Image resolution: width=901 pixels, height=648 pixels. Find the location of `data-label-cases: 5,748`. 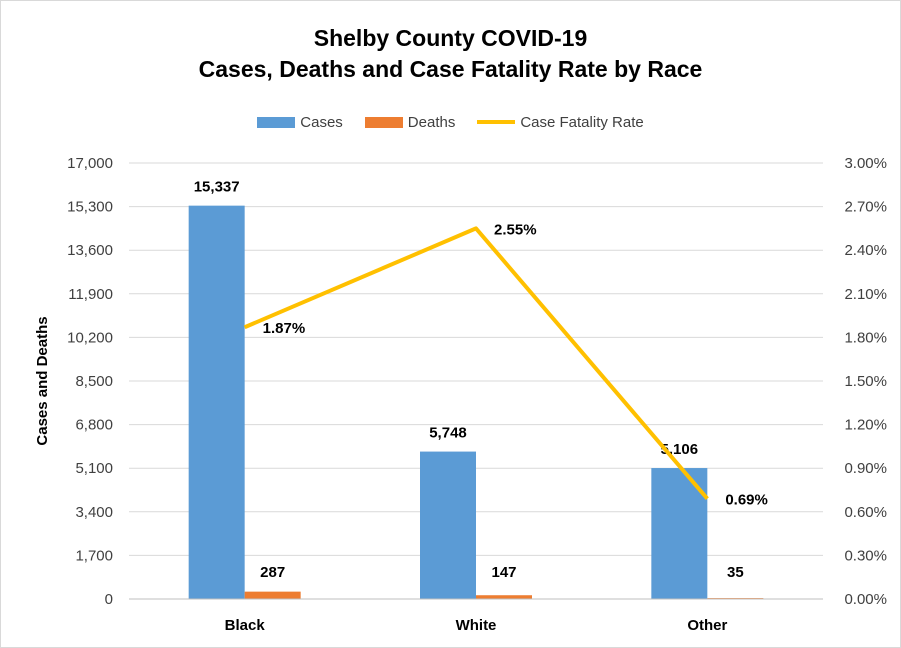

data-label-cases: 5,748 is located at coordinates (448, 433).